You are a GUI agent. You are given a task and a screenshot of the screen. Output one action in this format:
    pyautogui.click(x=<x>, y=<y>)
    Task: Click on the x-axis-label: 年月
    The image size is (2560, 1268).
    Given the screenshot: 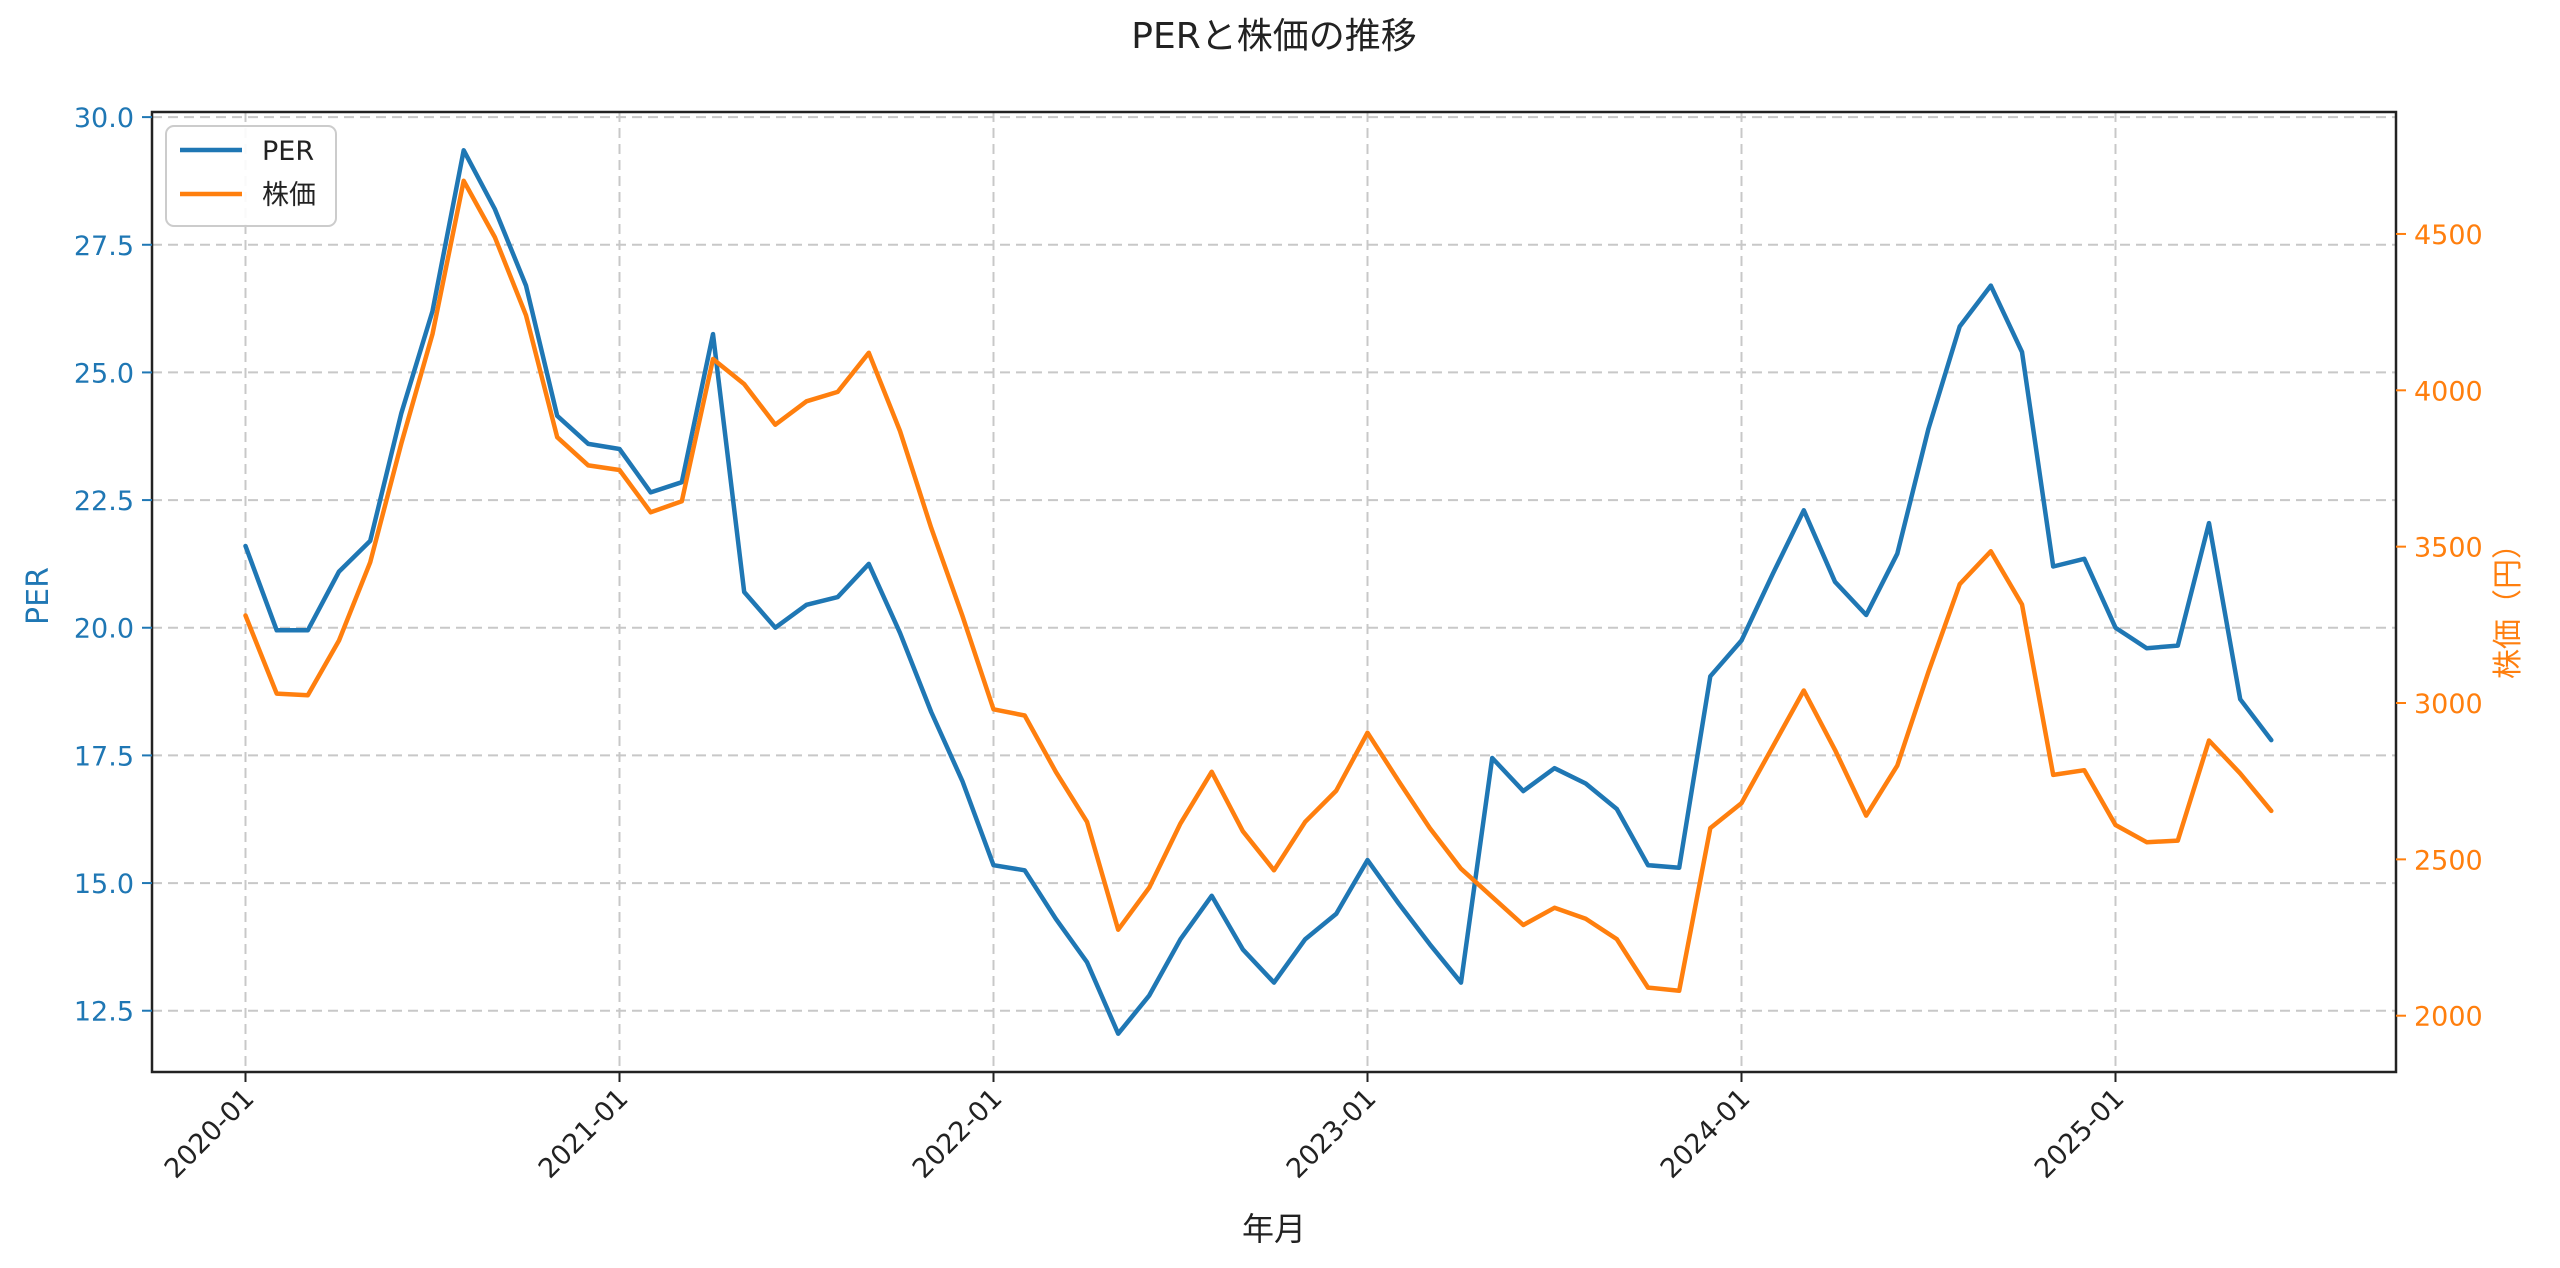 What is the action you would take?
    pyautogui.click(x=1274, y=1229)
    